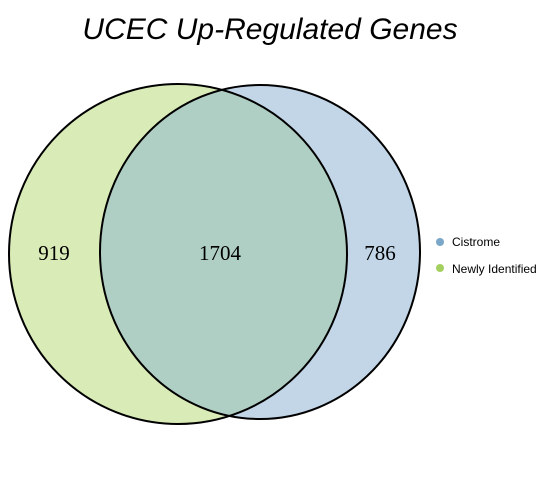  What do you see at coordinates (380, 253) in the screenshot?
I see `count-cistrome-only: 786` at bounding box center [380, 253].